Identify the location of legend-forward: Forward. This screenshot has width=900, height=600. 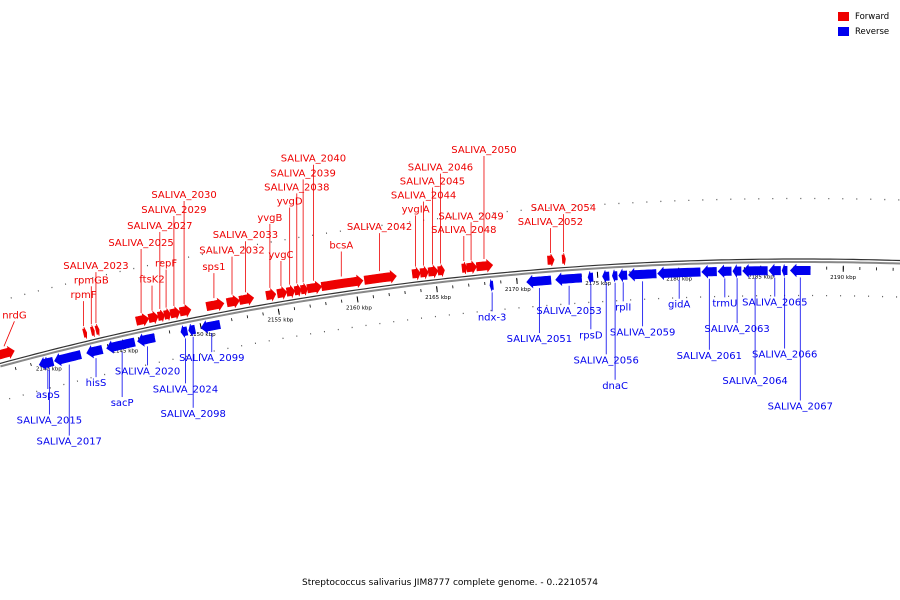
(868, 16).